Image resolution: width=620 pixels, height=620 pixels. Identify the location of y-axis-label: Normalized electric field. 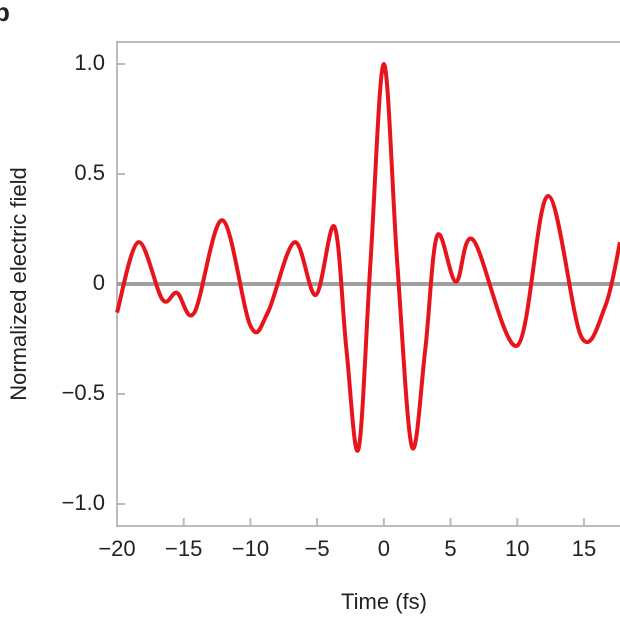
(18, 284).